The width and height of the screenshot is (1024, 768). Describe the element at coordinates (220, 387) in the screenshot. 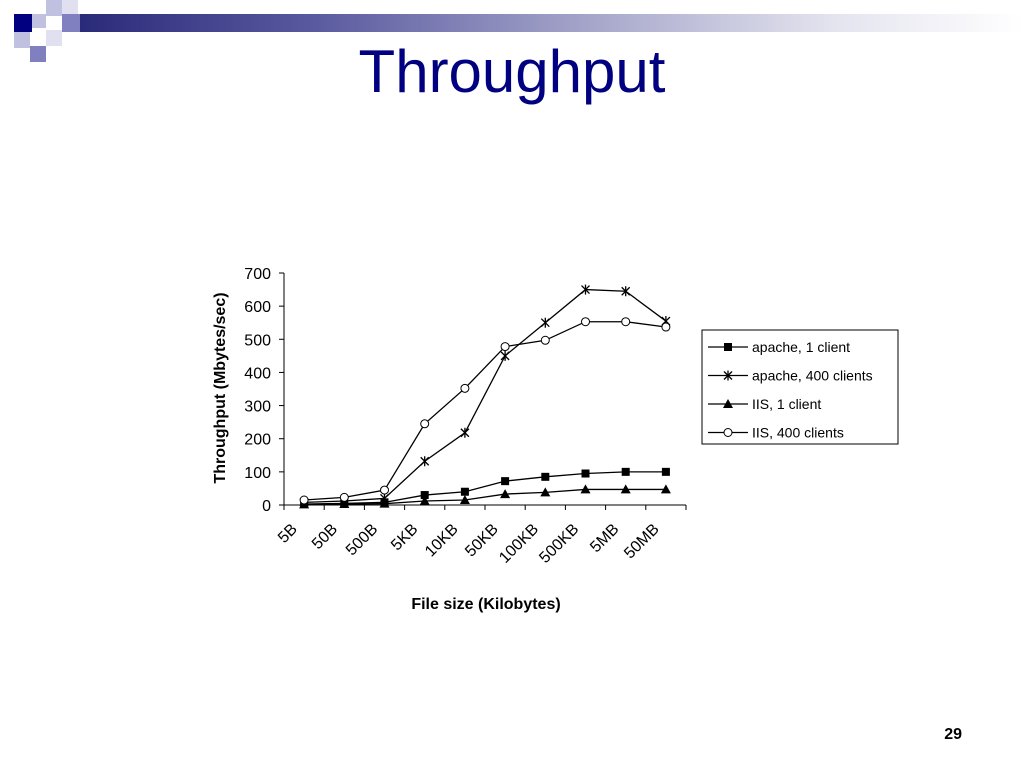

I see `y-axis-label: Throughput (Mbytes/sec)` at that location.